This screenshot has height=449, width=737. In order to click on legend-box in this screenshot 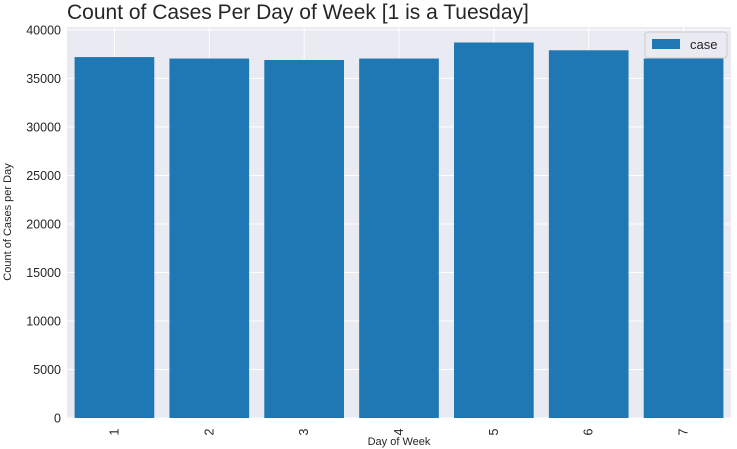, I will do `click(686, 45)`.